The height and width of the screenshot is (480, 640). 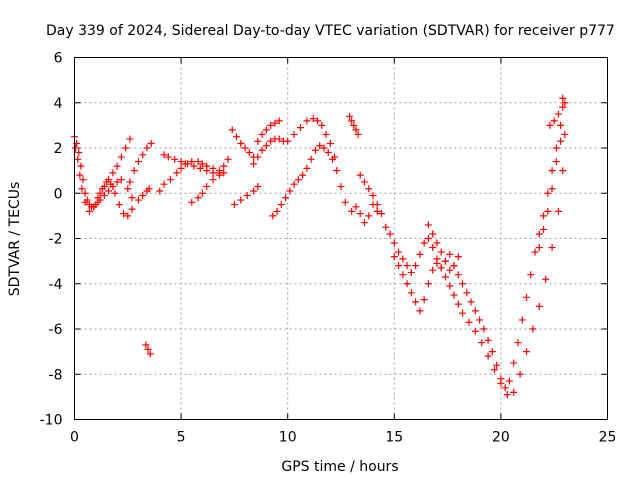 What do you see at coordinates (58, 194) in the screenshot?
I see `y-tick-label: 0` at bounding box center [58, 194].